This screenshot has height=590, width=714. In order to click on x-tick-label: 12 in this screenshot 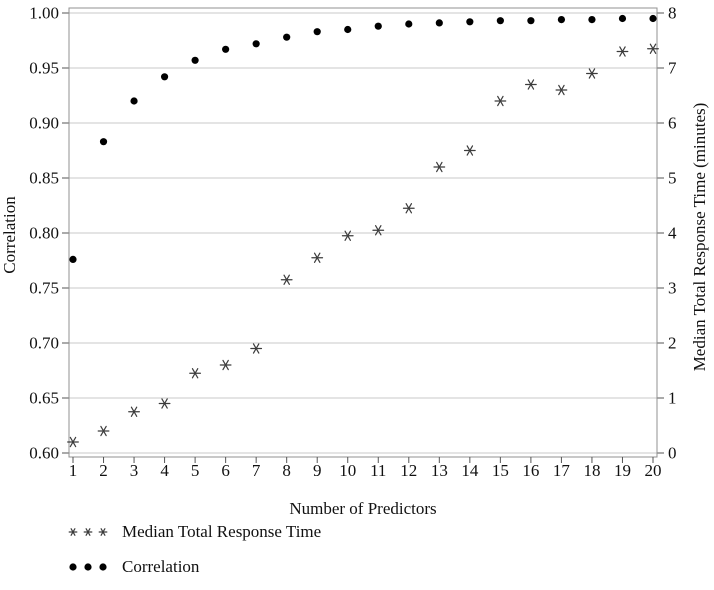, I will do `click(408, 470)`.